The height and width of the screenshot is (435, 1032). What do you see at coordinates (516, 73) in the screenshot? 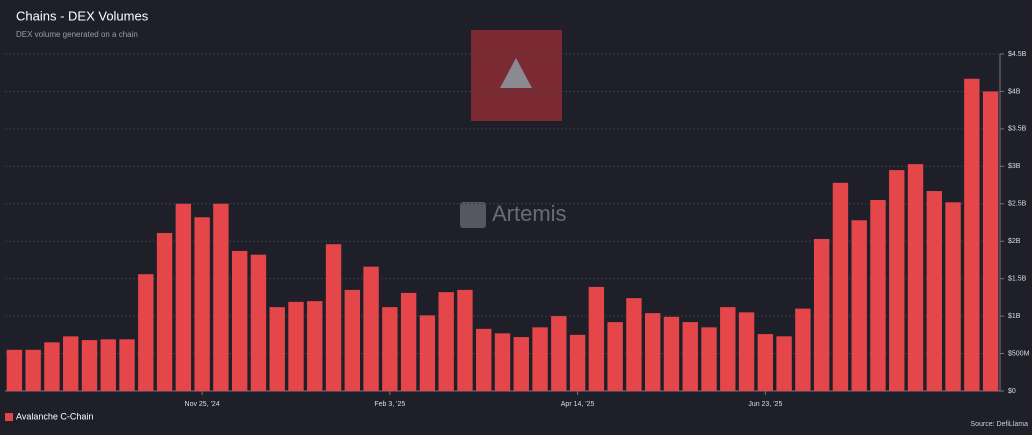
I see `logo-mark` at bounding box center [516, 73].